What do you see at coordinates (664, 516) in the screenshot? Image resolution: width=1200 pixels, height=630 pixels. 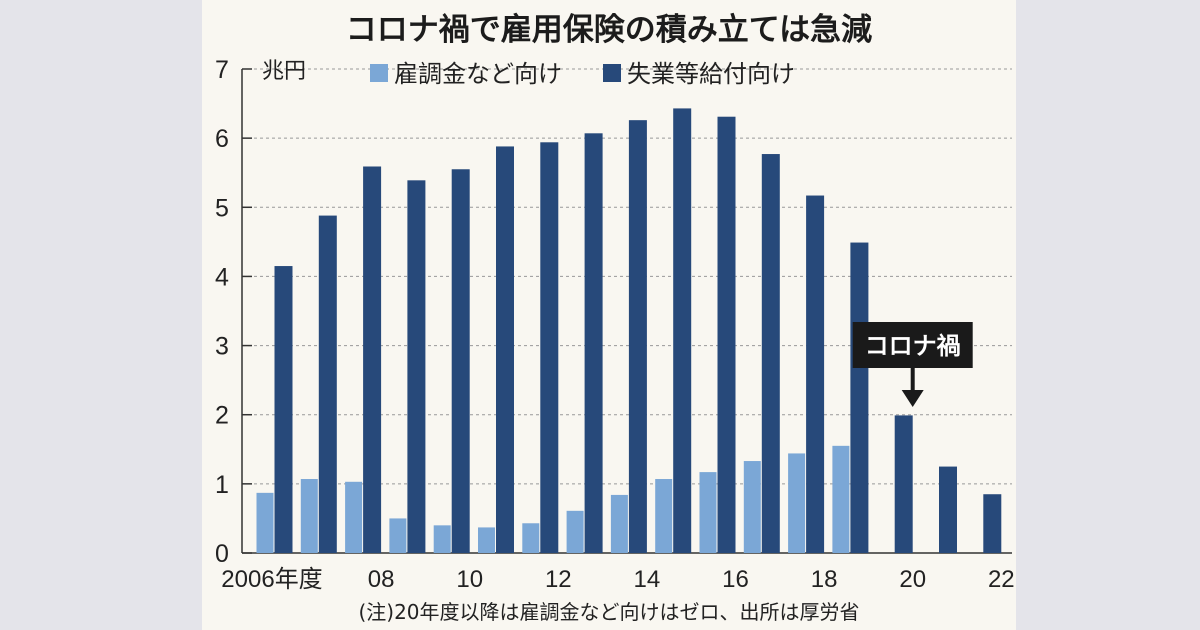 I see `bar-koyo-2015` at bounding box center [664, 516].